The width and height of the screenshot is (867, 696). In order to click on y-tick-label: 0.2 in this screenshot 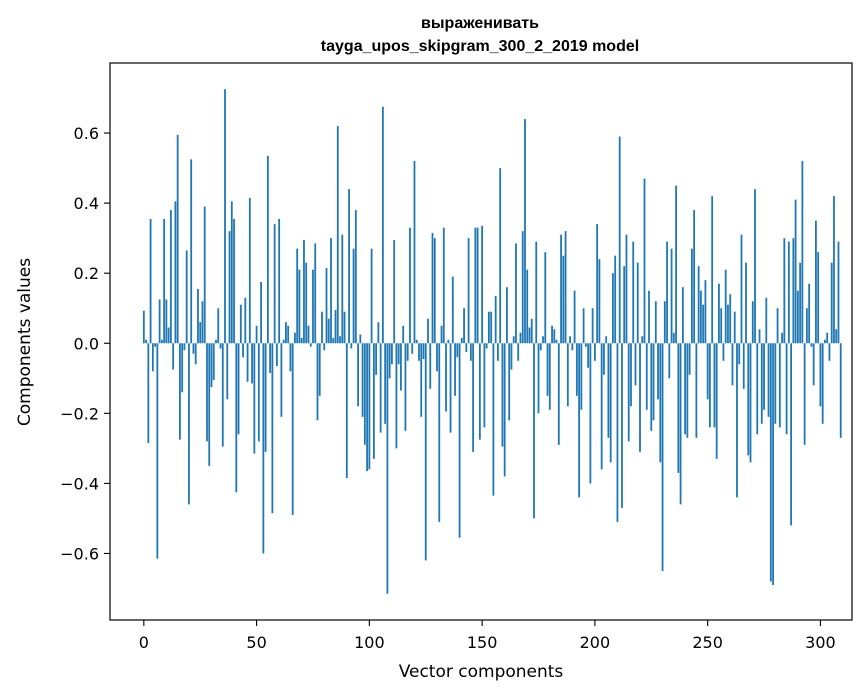, I will do `click(86, 273)`.